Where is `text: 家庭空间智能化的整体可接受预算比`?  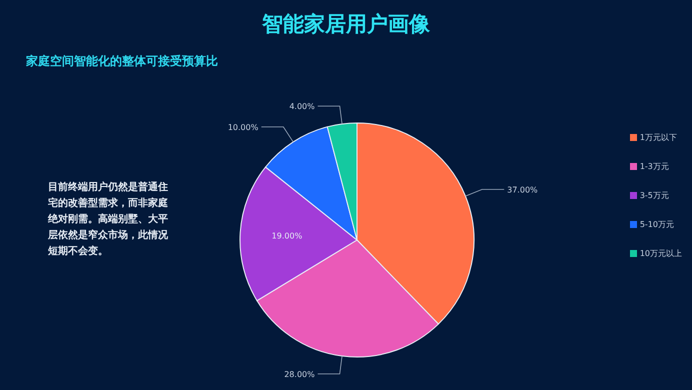
text: 家庭空间智能化的整体可接受预算比 is located at coordinates (122, 61).